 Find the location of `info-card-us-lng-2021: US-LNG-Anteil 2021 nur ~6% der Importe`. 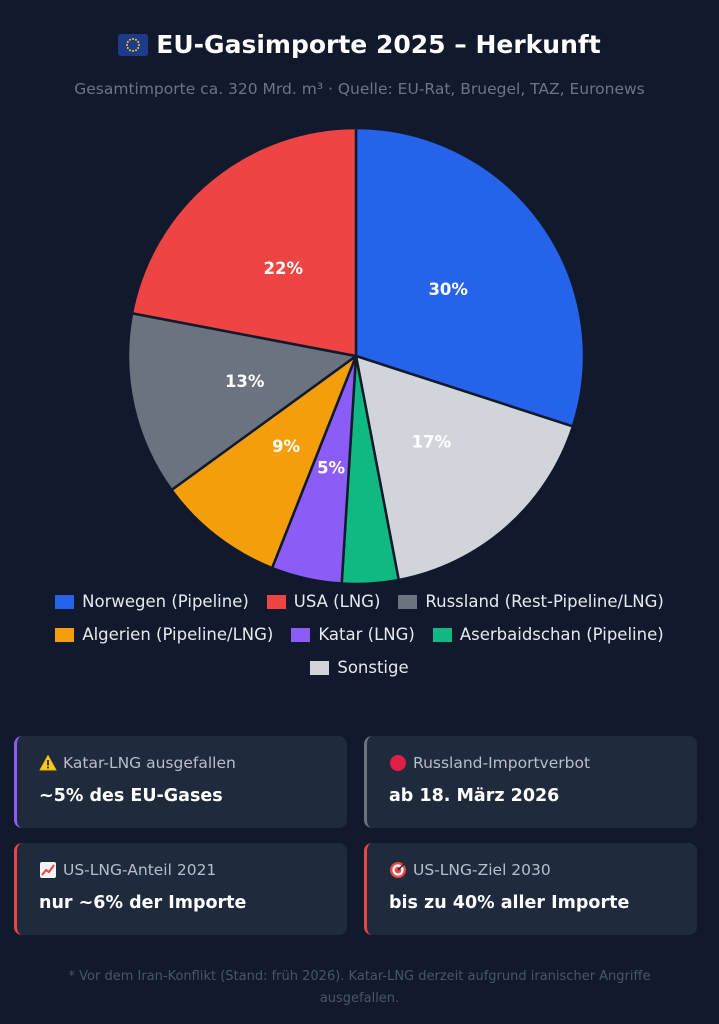

info-card-us-lng-2021: US-LNG-Anteil 2021 nur ~6% der Importe is located at coordinates (180, 889).